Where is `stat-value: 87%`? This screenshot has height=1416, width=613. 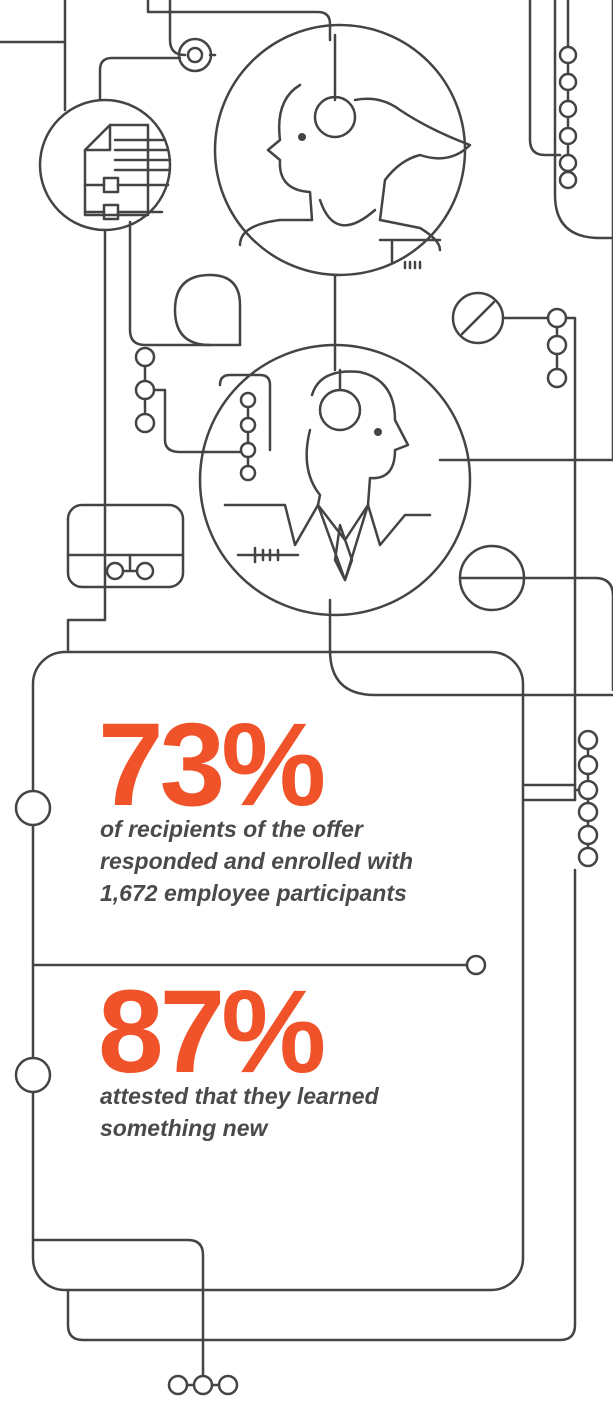
stat-value: 87% is located at coordinates (210, 1032).